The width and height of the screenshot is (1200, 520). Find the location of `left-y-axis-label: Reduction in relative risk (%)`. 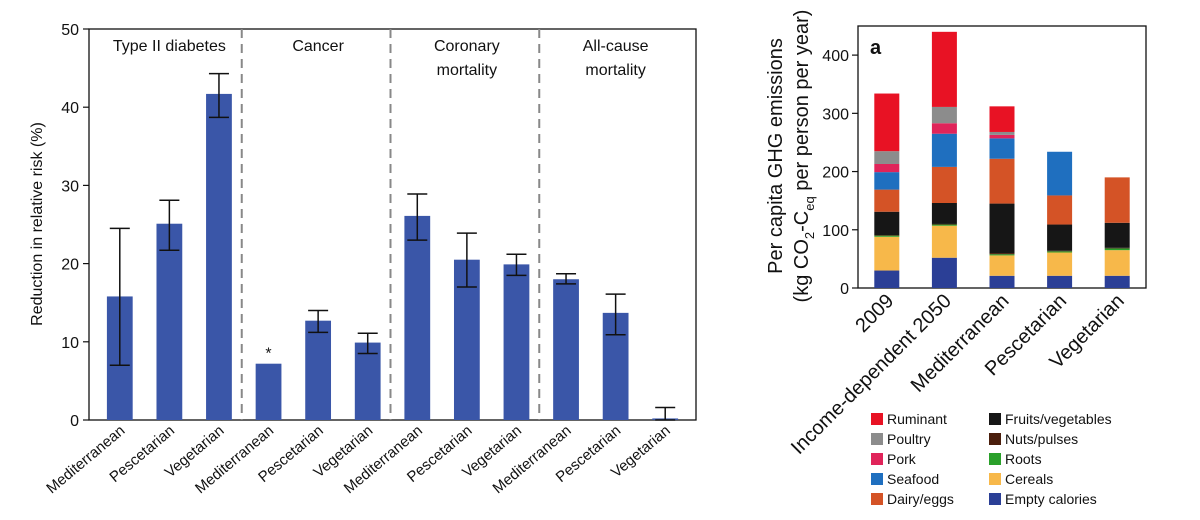

left-y-axis-label: Reduction in relative risk (%) is located at coordinates (37, 224).